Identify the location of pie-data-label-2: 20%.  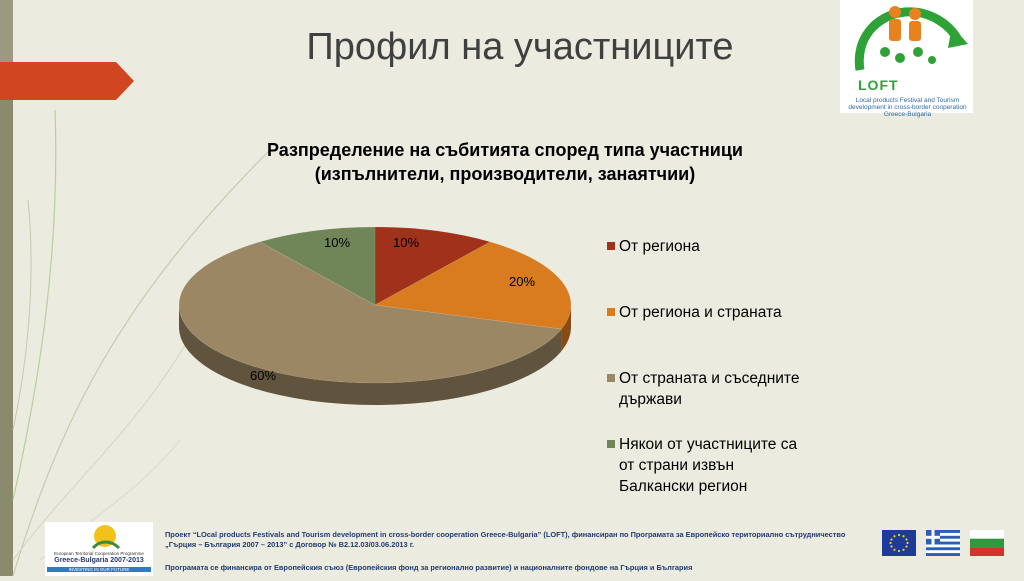
(522, 281).